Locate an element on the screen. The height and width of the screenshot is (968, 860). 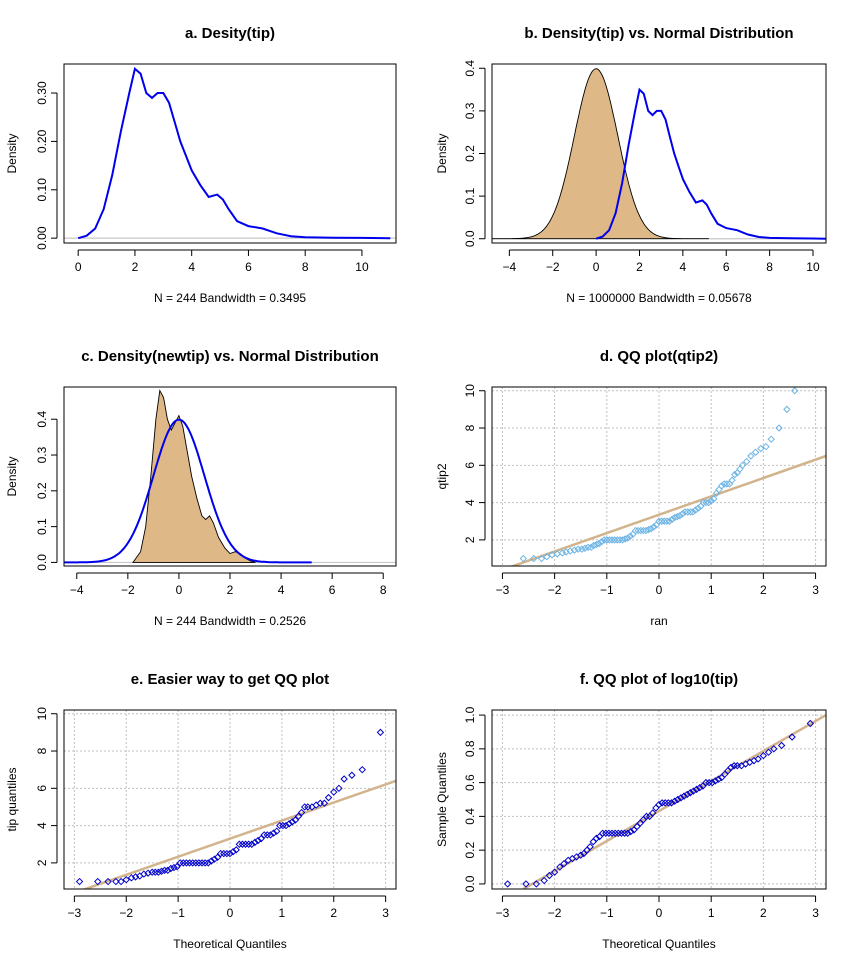
chart-title: b. Density(tip) vs. Normal Distribution is located at coordinates (658, 33).